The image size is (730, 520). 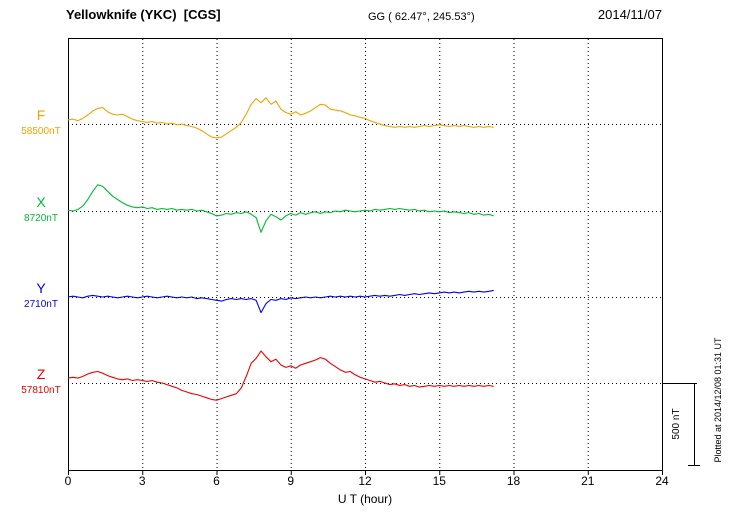 What do you see at coordinates (280, 375) in the screenshot?
I see `trace-Z` at bounding box center [280, 375].